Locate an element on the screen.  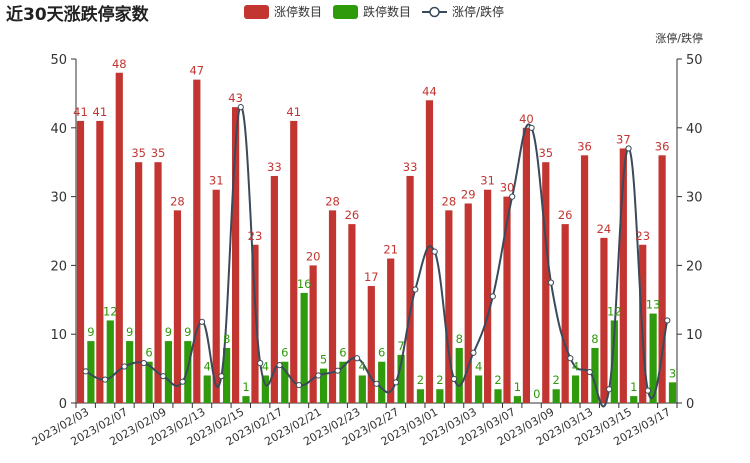
bar-up-label: 40 is located at coordinates (526, 119).